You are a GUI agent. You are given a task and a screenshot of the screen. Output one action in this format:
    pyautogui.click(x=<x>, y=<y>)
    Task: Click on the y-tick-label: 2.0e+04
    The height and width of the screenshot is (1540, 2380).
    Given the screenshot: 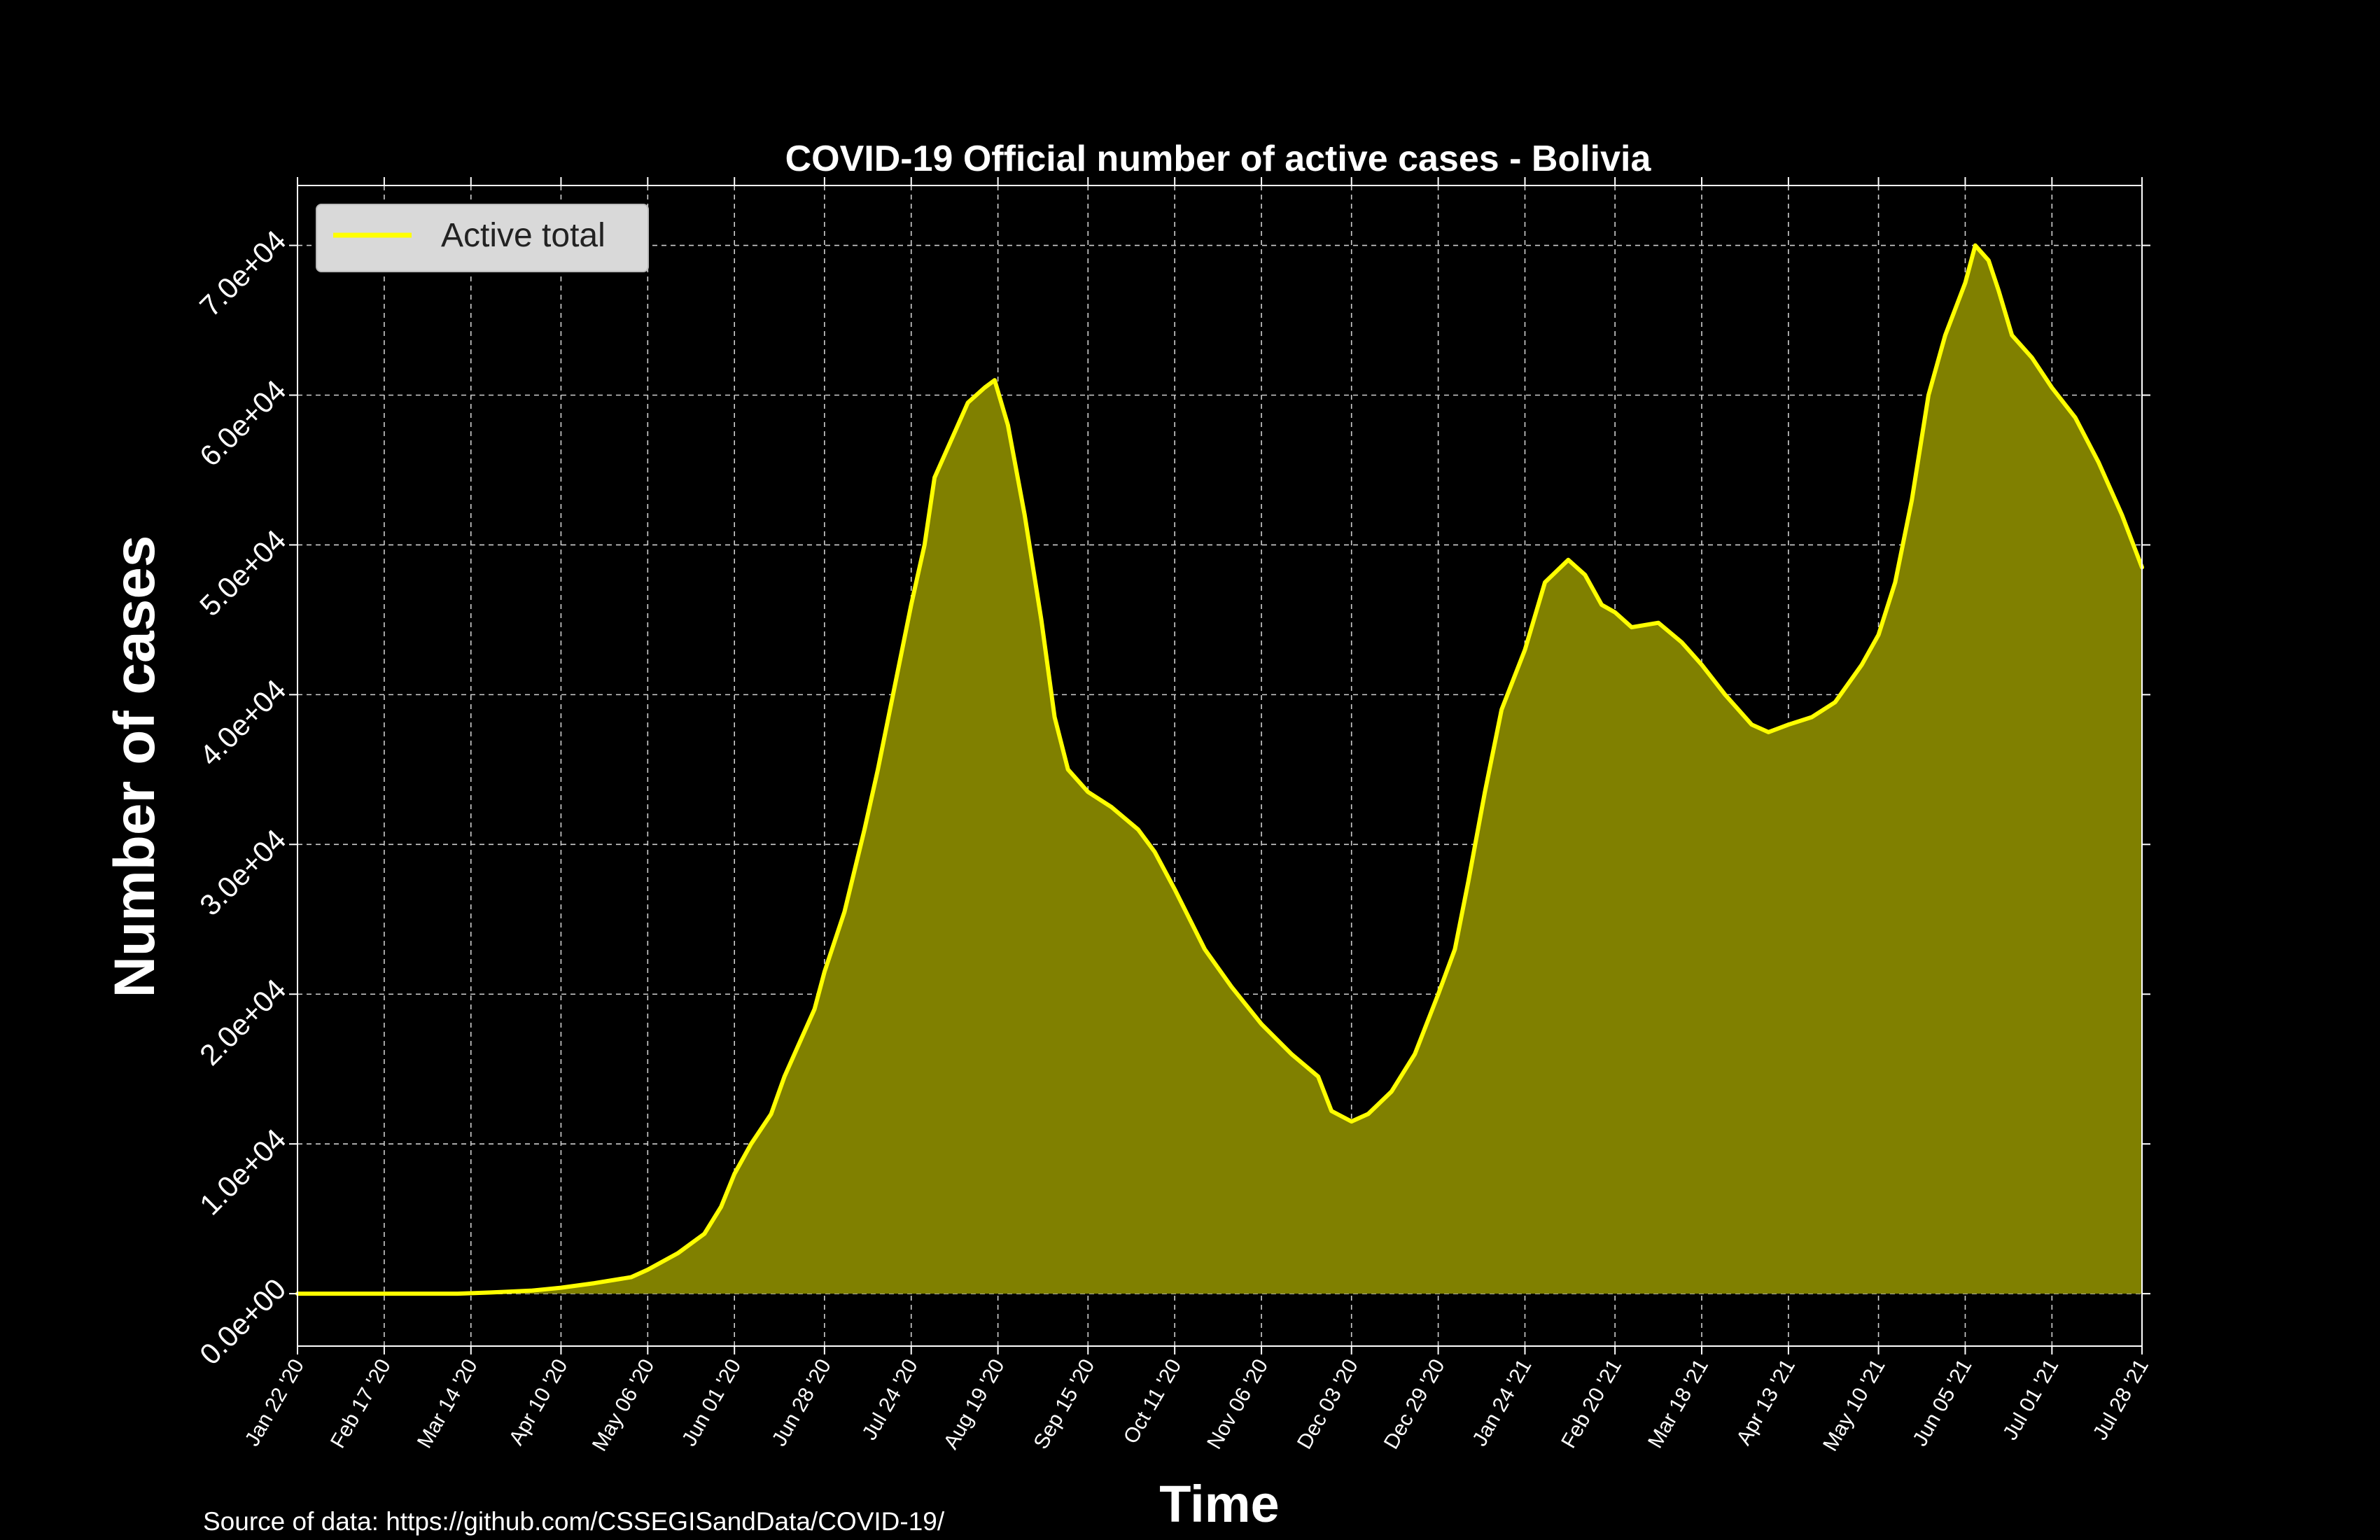 What is the action you would take?
    pyautogui.click(x=242, y=1021)
    